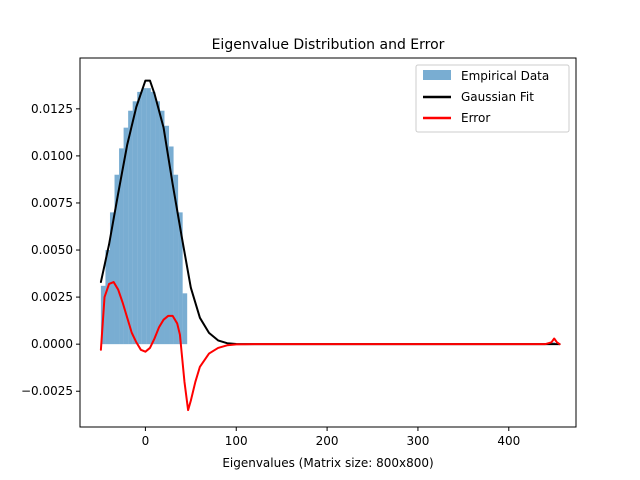 This screenshot has width=640, height=480. What do you see at coordinates (47, 391) in the screenshot?
I see `y-tick-label: −0.0025` at bounding box center [47, 391].